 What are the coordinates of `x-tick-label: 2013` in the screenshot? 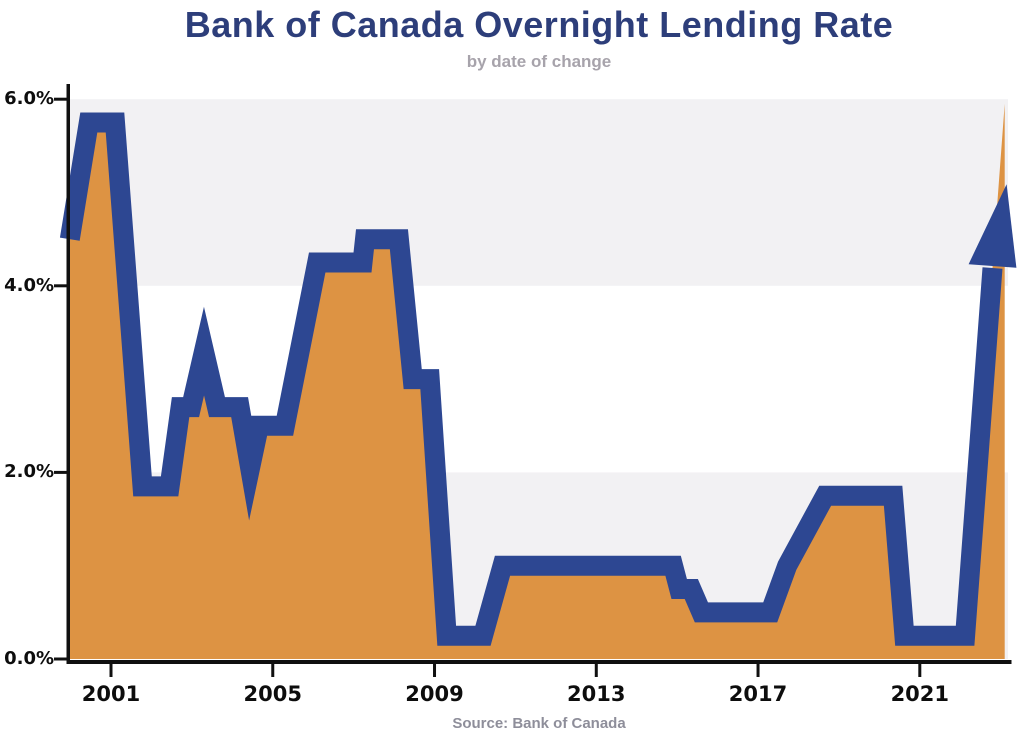 It's located at (596, 694).